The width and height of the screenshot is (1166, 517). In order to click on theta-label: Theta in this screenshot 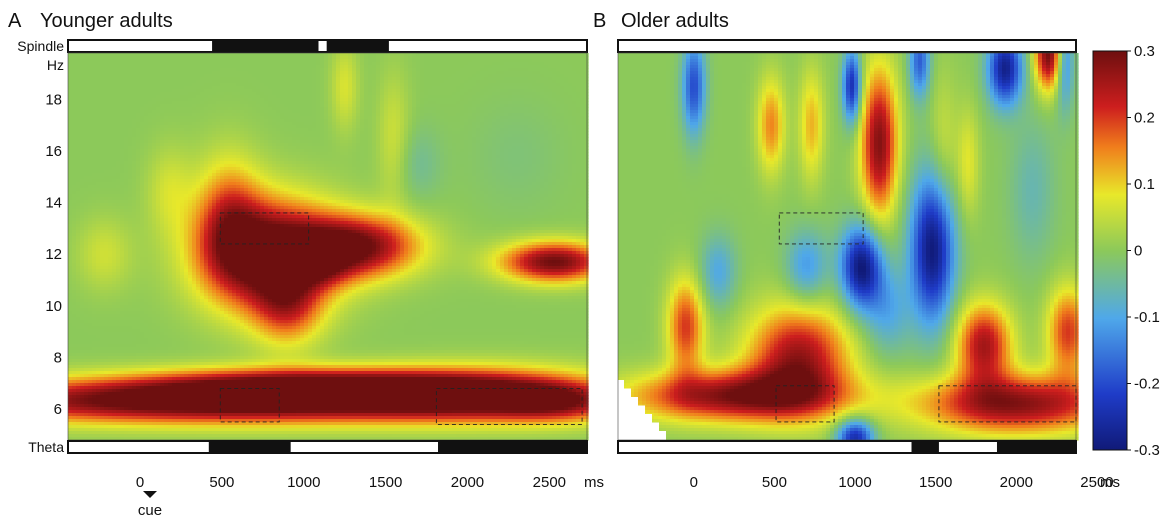, I will do `click(46, 447)`.